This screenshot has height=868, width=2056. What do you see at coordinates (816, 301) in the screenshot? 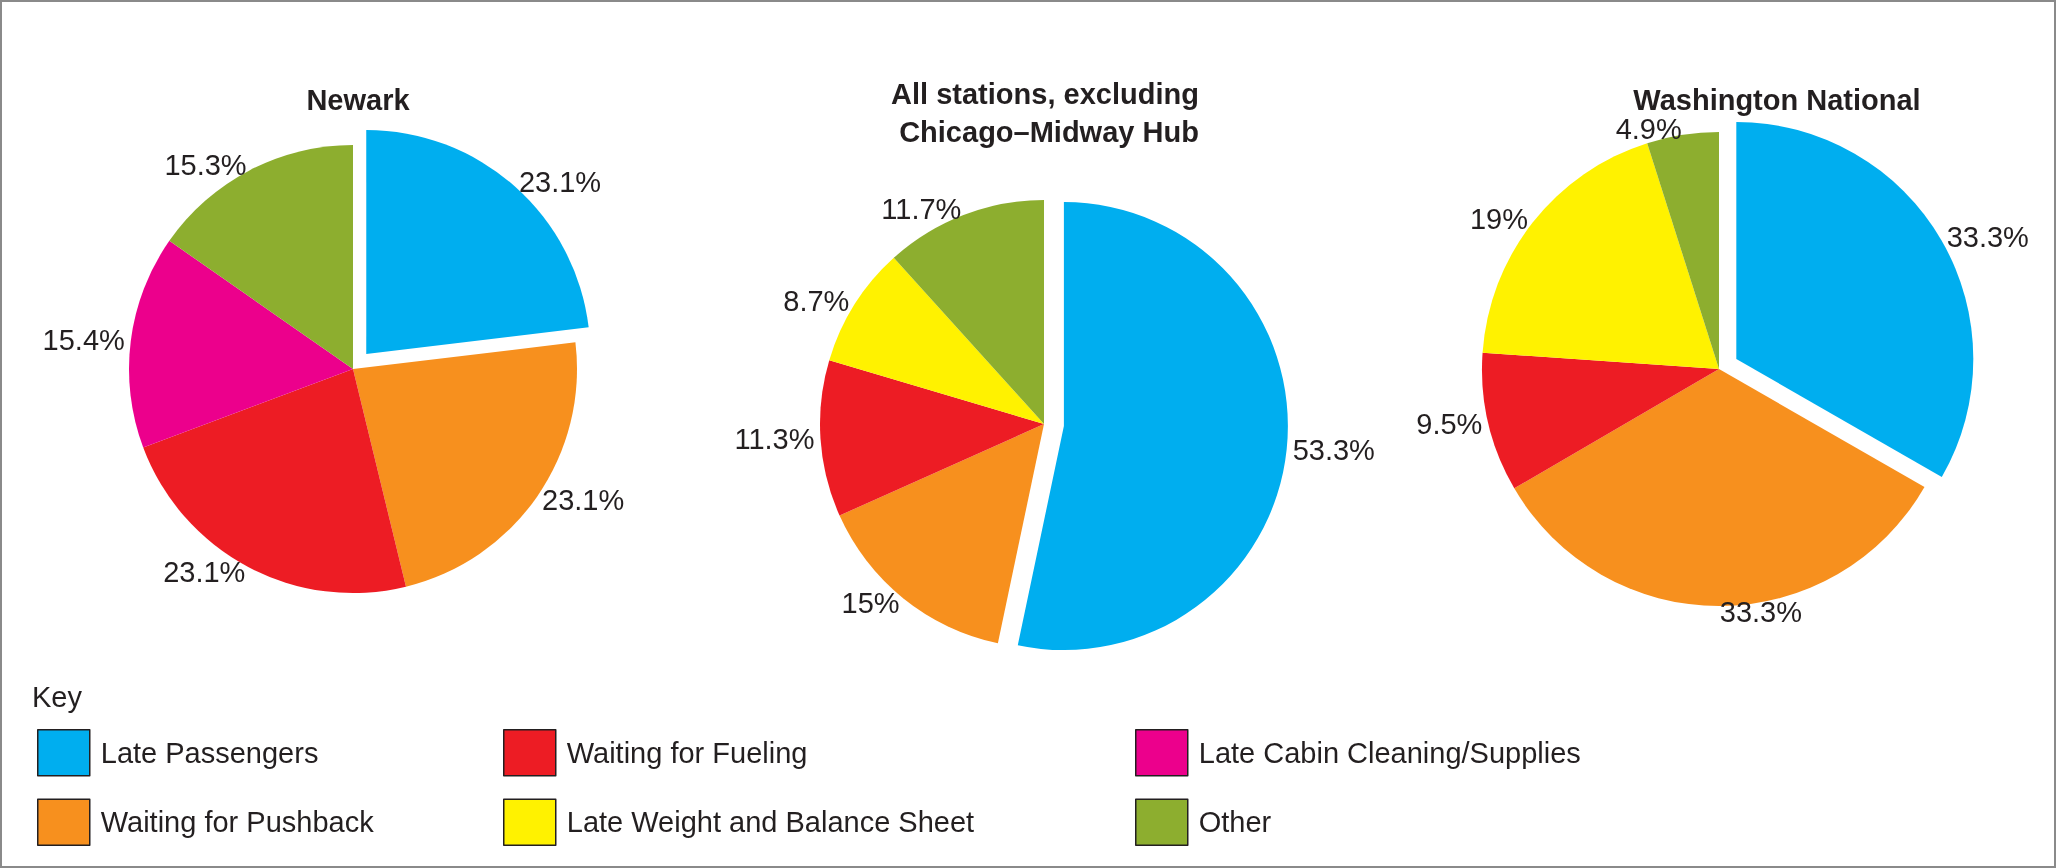
I see `data-label: 8.7%` at bounding box center [816, 301].